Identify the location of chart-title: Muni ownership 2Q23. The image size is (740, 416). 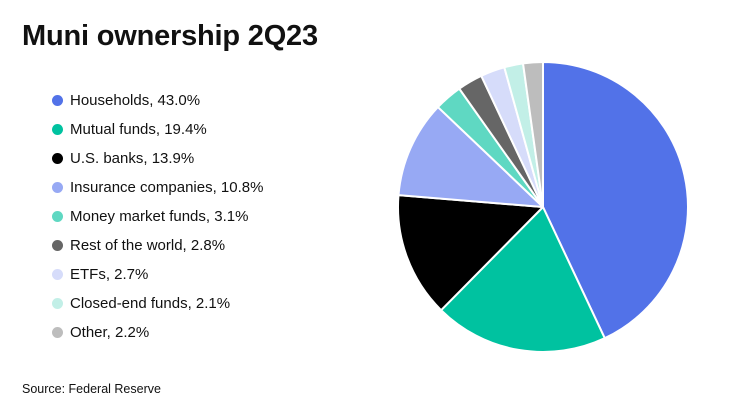
(170, 36).